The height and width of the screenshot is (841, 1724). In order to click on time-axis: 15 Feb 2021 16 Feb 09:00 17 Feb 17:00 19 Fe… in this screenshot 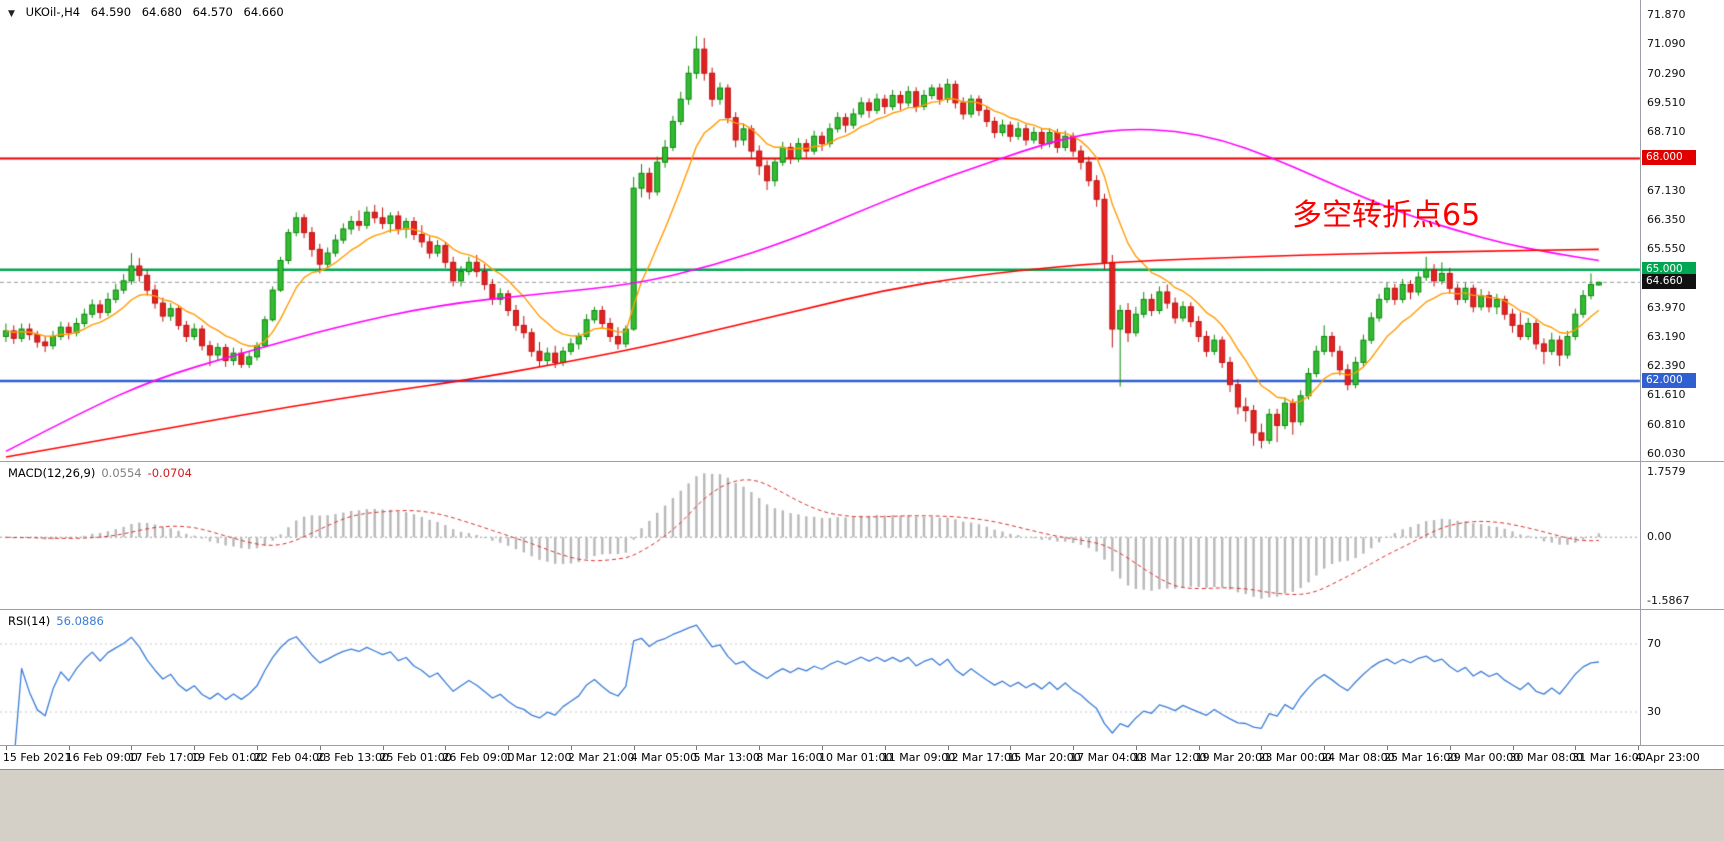, I will do `click(862, 757)`.